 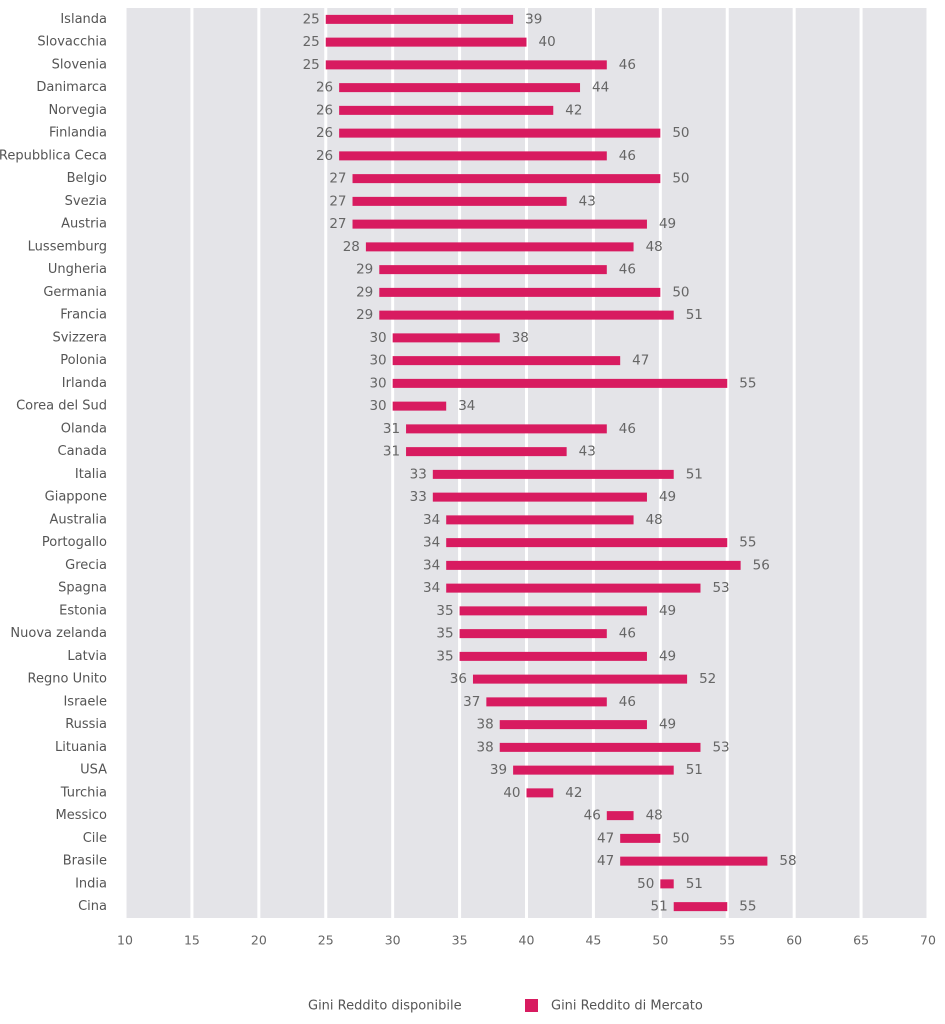 What do you see at coordinates (787, 861) in the screenshot?
I see `value-label: 58` at bounding box center [787, 861].